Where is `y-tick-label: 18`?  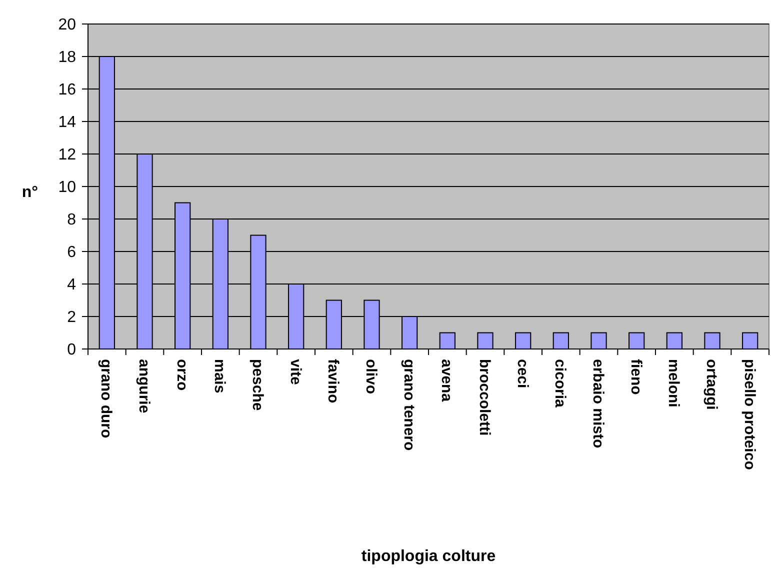
y-tick-label: 18 is located at coordinates (67, 57).